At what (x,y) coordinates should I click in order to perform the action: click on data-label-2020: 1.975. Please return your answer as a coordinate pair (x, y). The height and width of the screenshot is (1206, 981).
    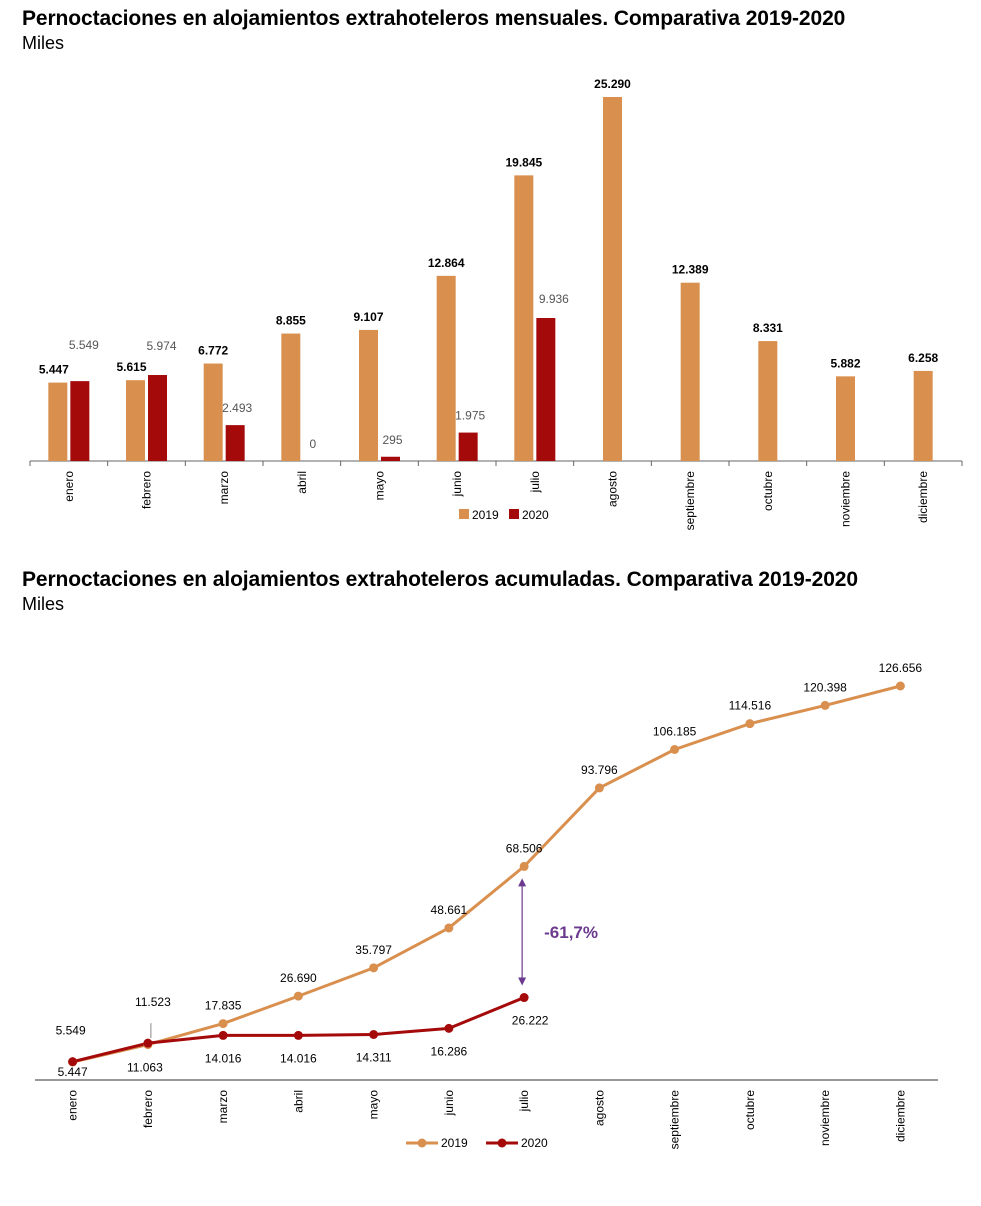
    Looking at the image, I should click on (470, 416).